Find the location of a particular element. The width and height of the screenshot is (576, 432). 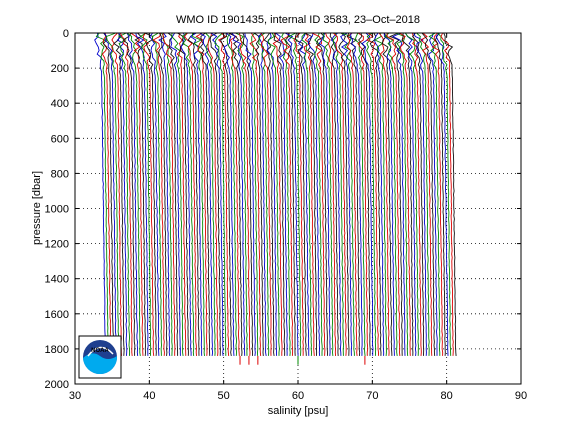

y-tick-label: 600 is located at coordinates (60, 139).